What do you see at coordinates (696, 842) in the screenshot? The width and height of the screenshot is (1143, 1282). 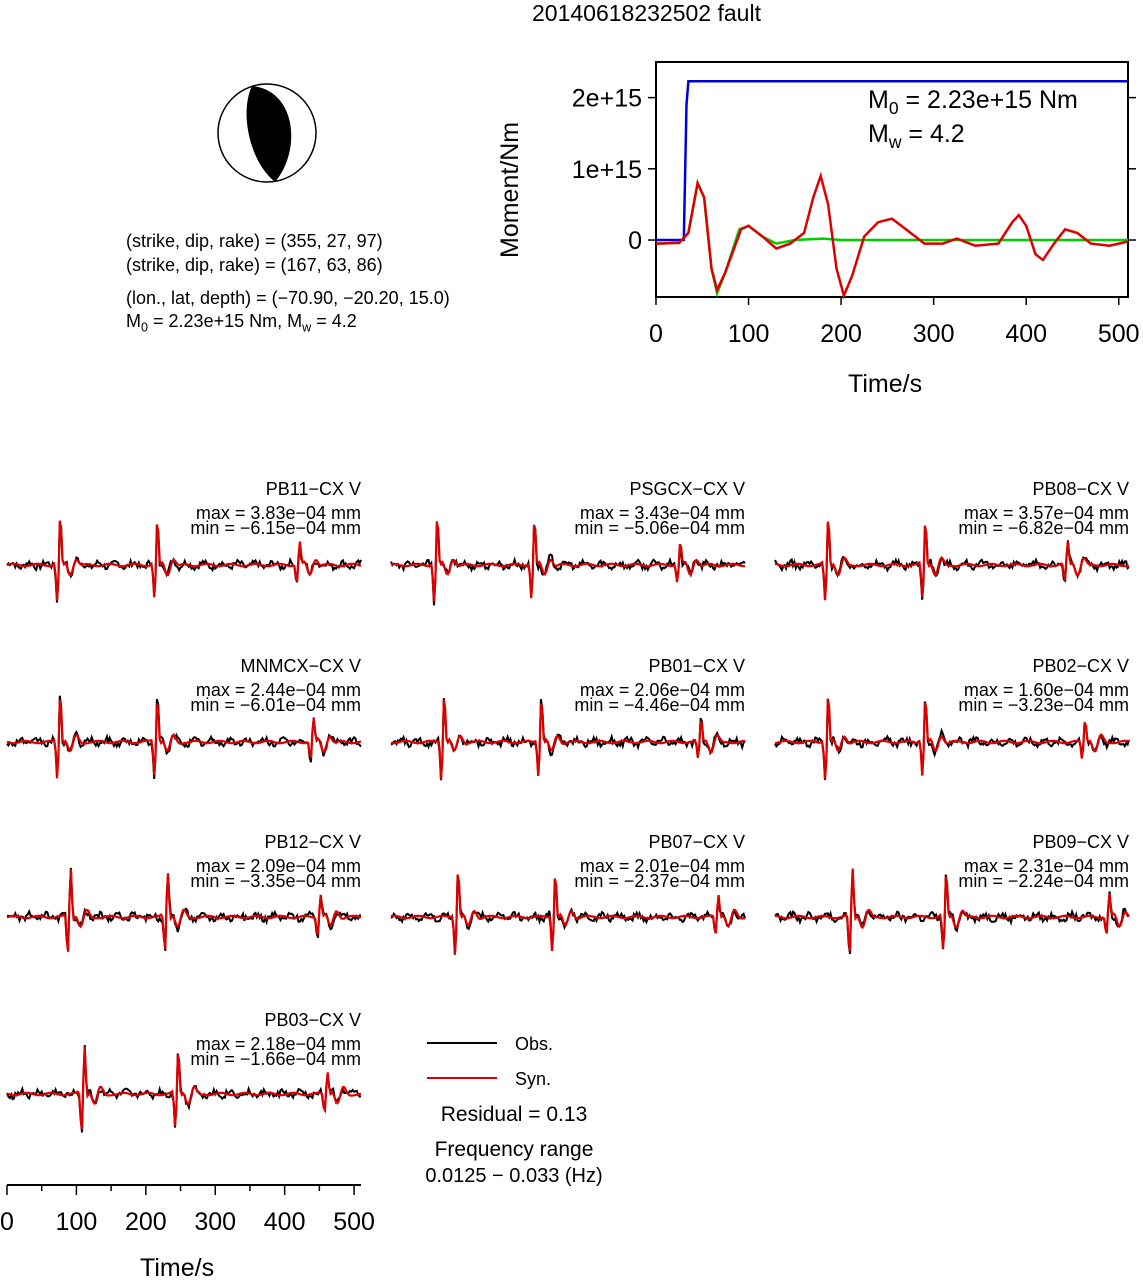 I see `station-name: PB07−CX V` at bounding box center [696, 842].